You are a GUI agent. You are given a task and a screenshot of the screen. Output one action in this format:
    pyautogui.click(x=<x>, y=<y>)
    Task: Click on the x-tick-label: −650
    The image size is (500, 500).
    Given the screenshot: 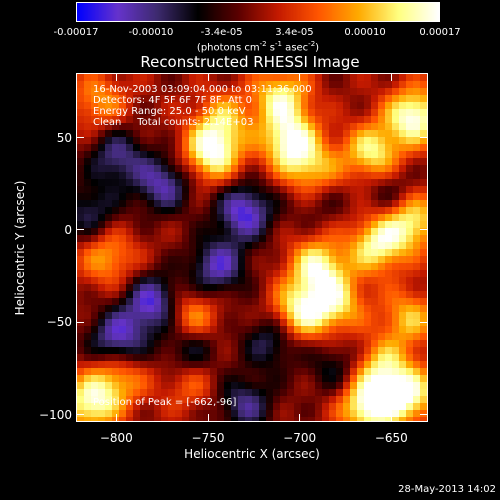 What is the action you would take?
    pyautogui.click(x=391, y=438)
    